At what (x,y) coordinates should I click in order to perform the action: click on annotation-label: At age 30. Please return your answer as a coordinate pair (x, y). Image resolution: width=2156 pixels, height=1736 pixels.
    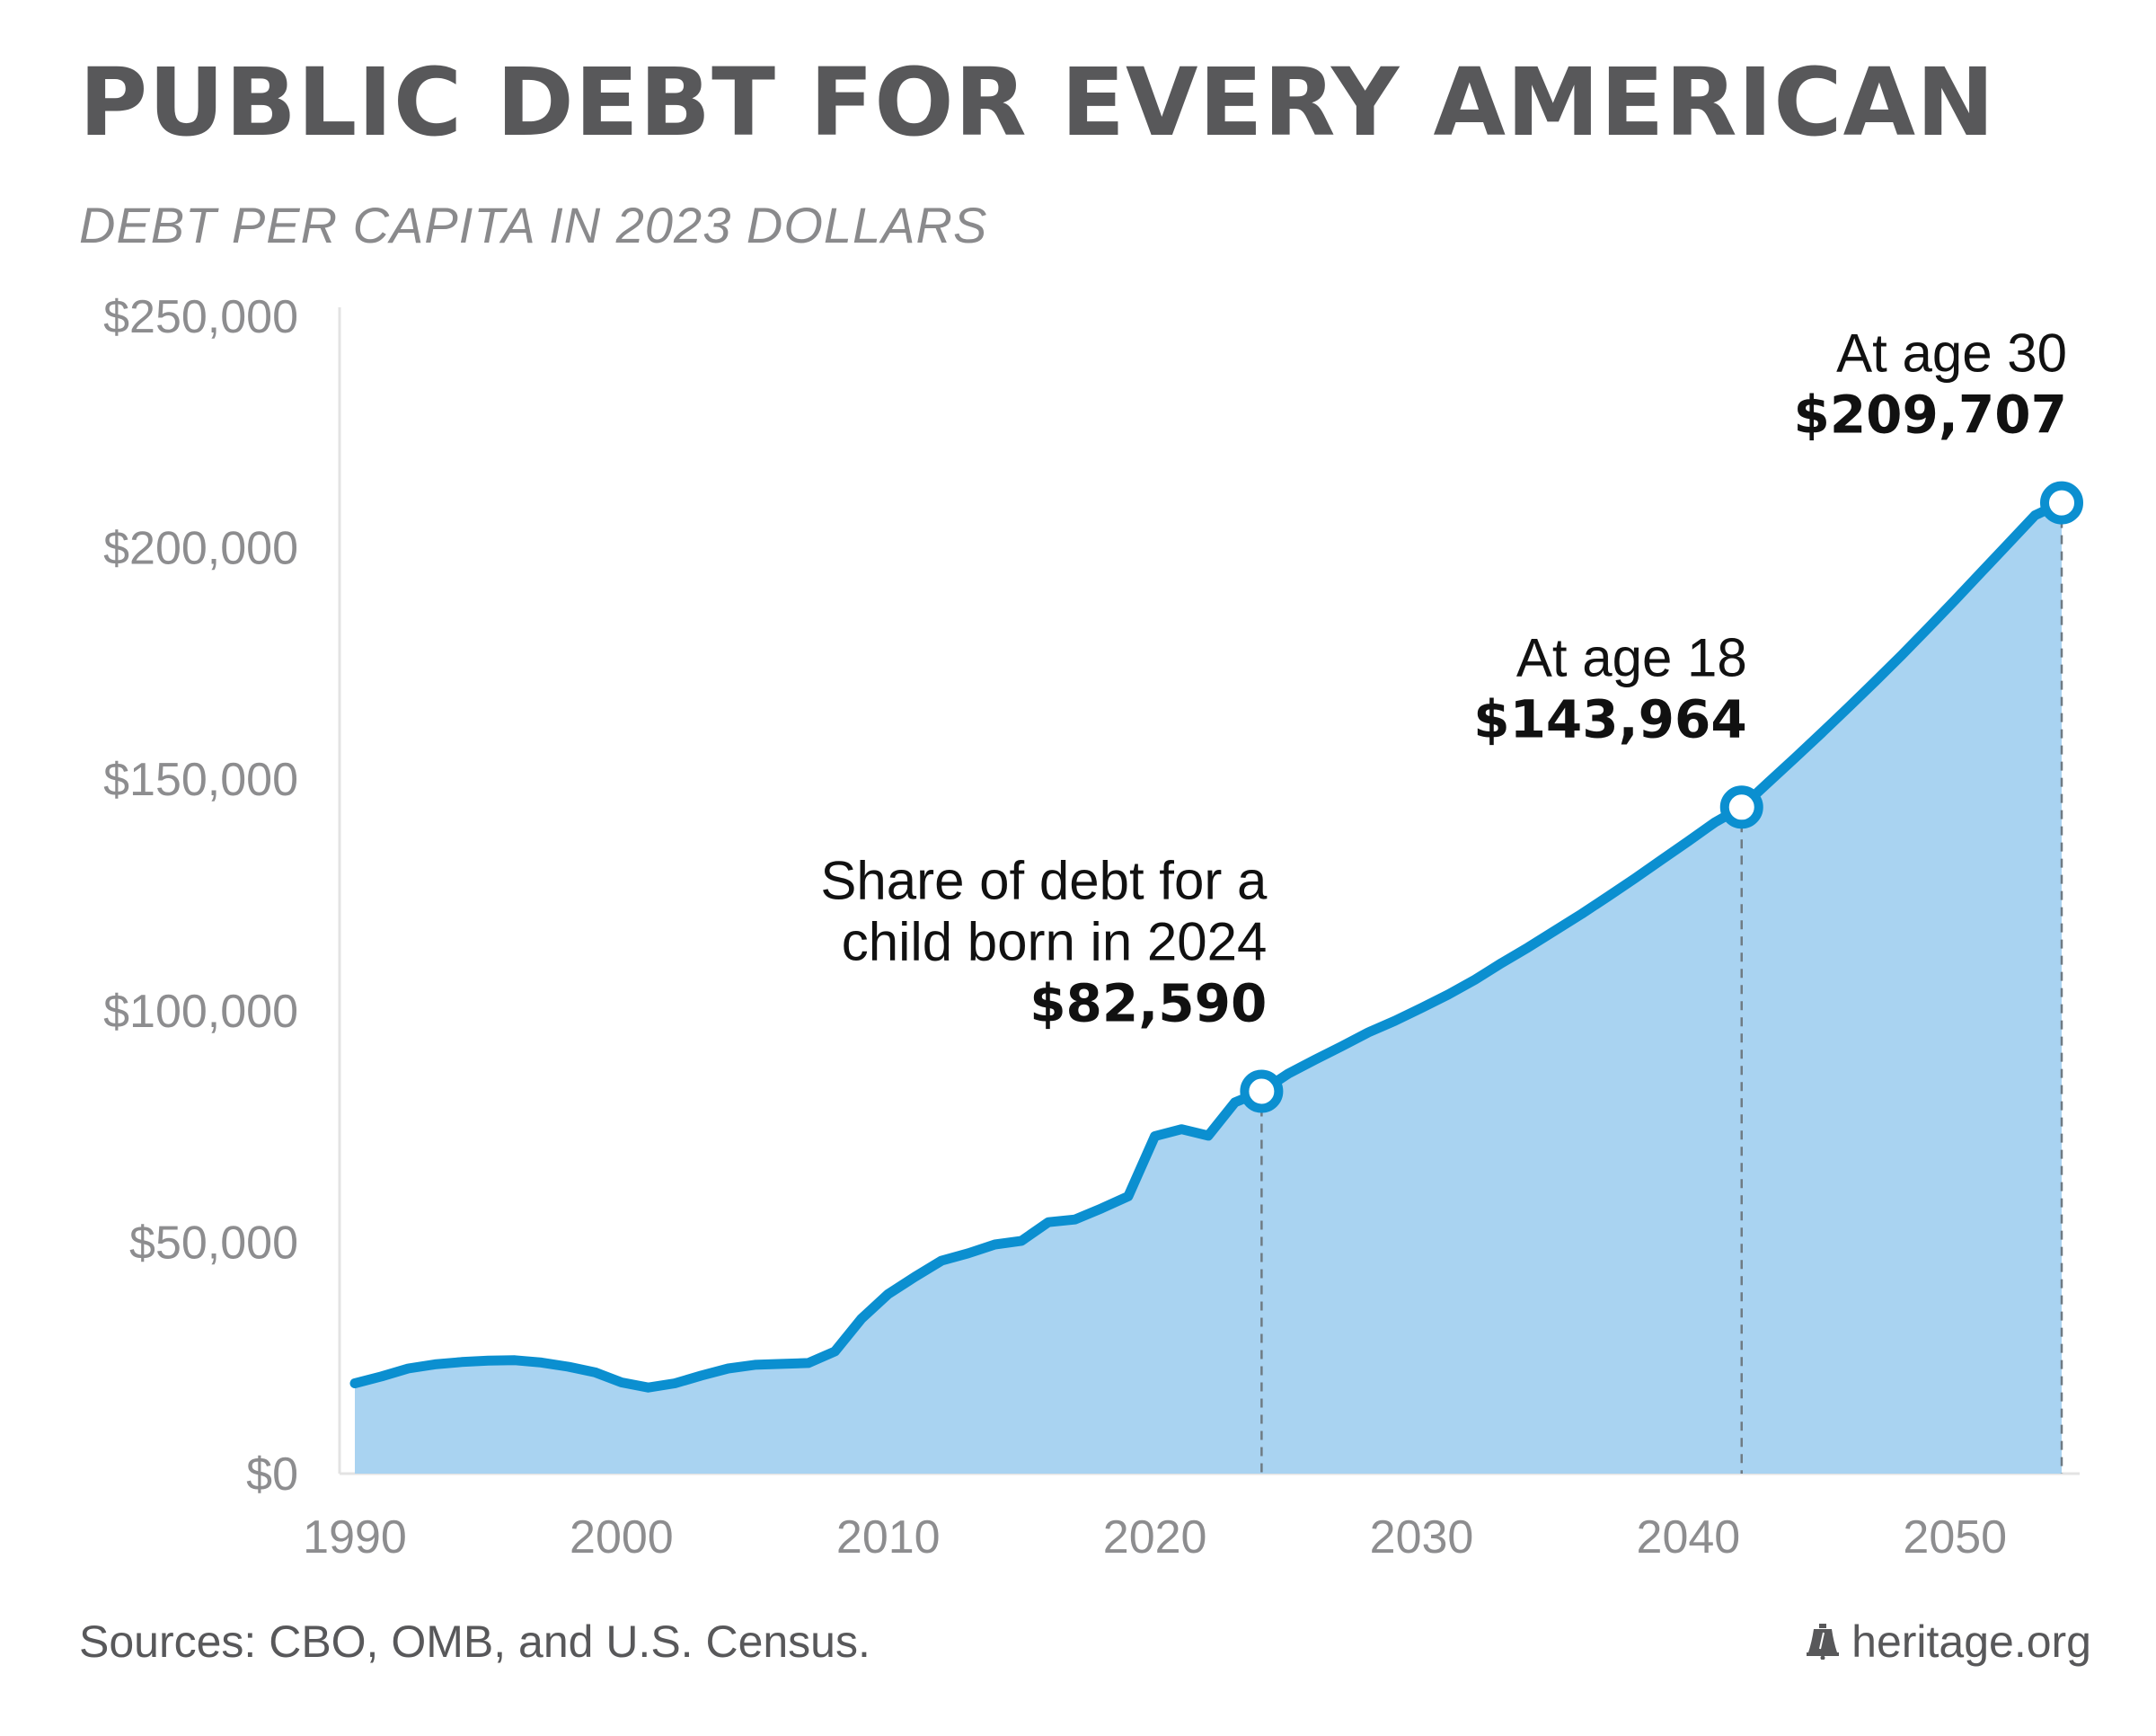
    Looking at the image, I should click on (1951, 353).